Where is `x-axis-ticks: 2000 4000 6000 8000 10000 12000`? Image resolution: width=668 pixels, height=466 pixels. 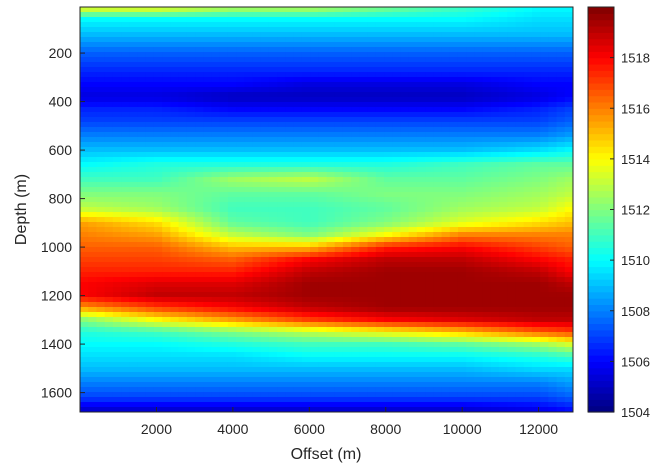
x-axis-ticks: 2000 4000 6000 8000 10000 12000 is located at coordinates (349, 422).